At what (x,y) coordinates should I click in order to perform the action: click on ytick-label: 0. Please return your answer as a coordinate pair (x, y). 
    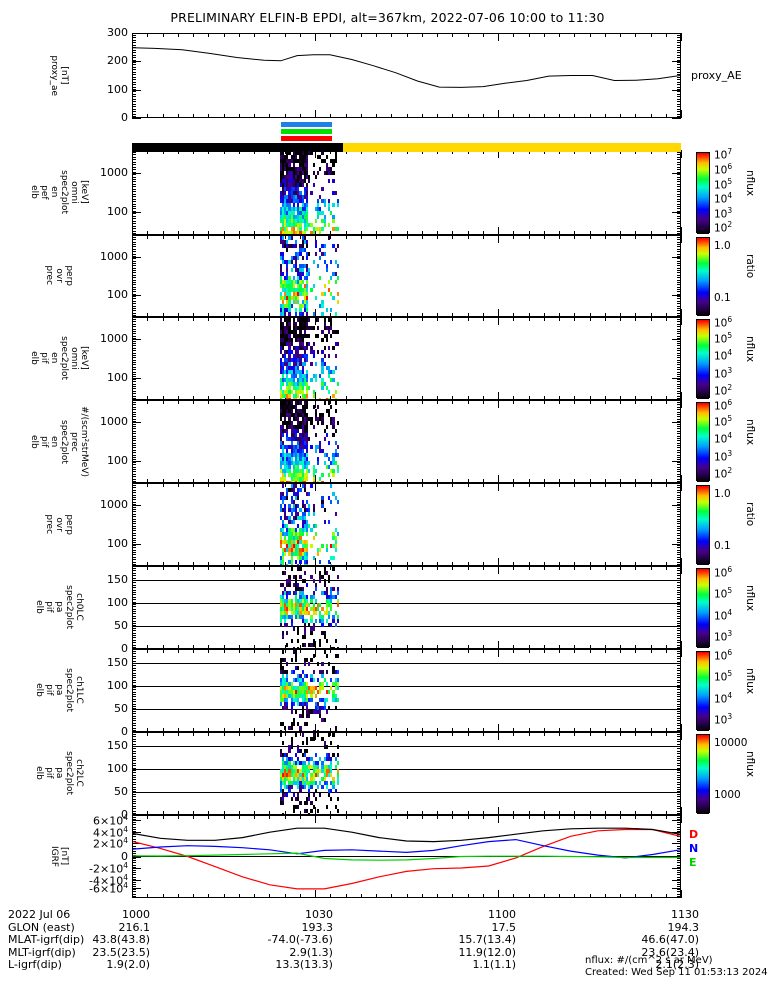
    Looking at the image, I should click on (124, 814).